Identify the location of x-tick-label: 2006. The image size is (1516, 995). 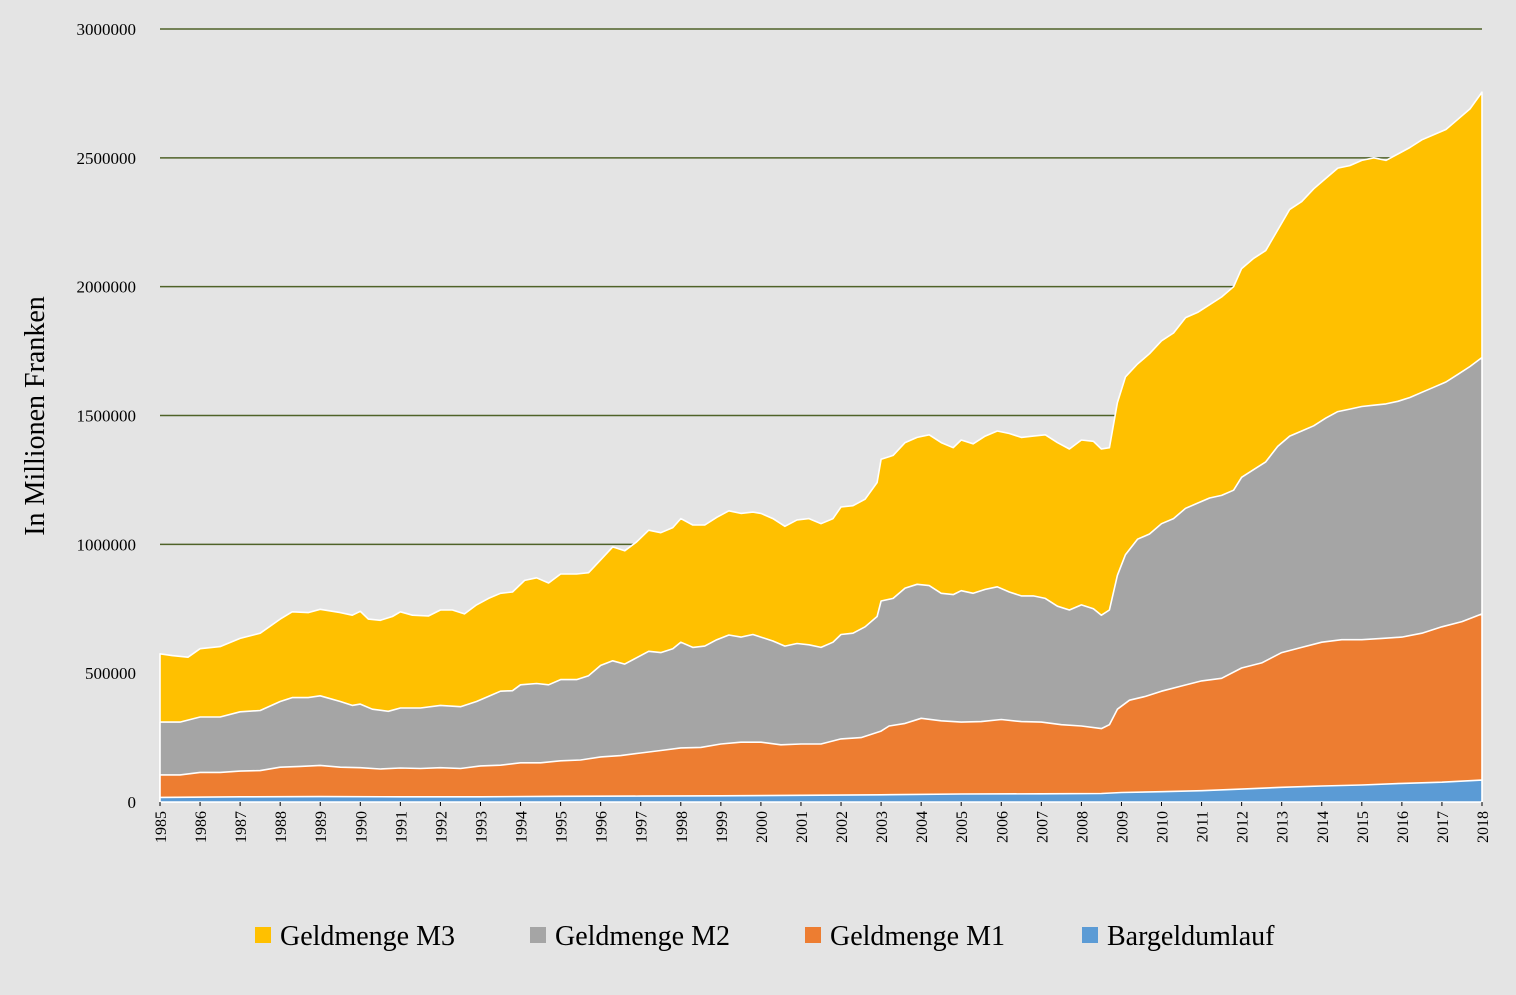
(1002, 827).